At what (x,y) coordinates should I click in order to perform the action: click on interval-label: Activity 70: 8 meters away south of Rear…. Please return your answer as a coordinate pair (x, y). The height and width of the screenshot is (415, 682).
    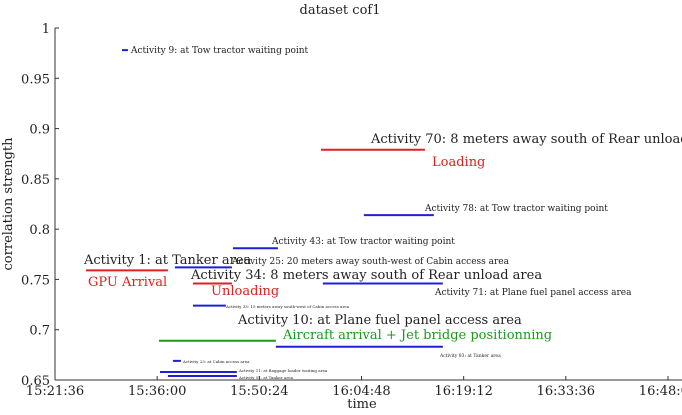
    Looking at the image, I should click on (526, 139).